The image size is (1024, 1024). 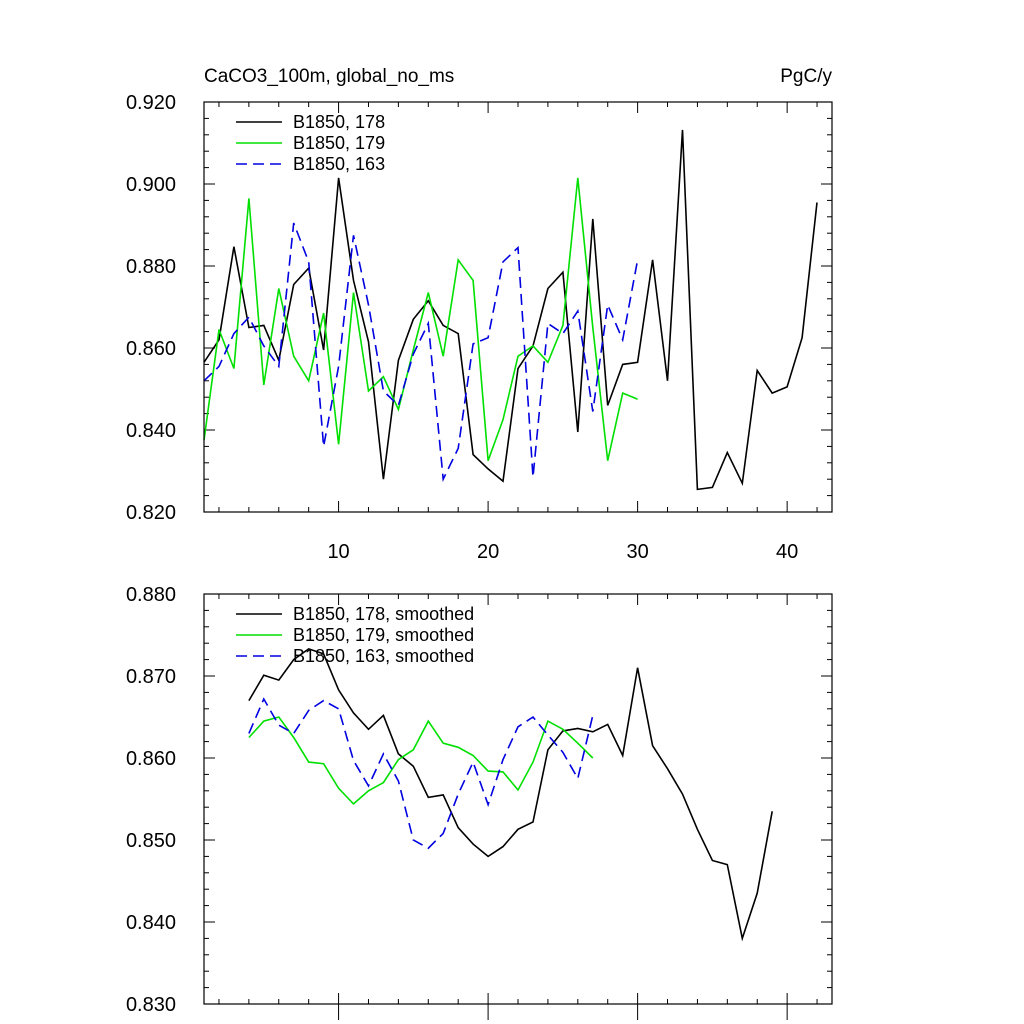 What do you see at coordinates (339, 164) in the screenshot?
I see `legend-label-3: B1850, 163` at bounding box center [339, 164].